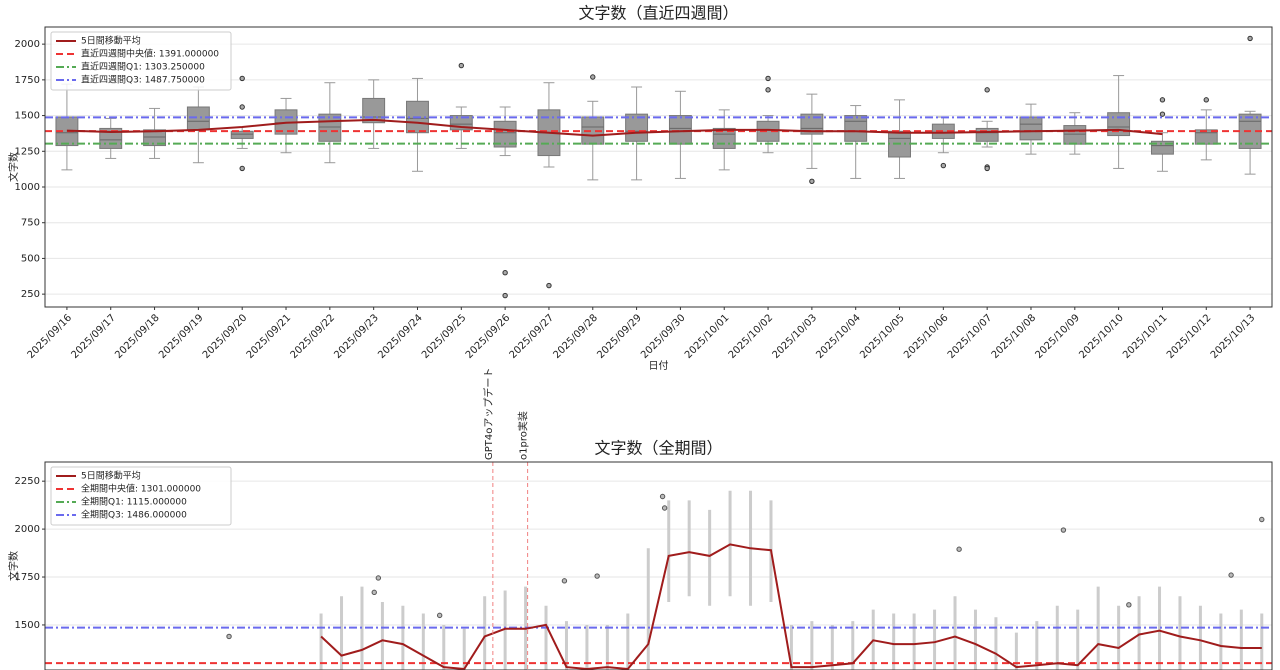 Image resolution: width=1280 pixels, height=670 pixels. I want to click on x-tick-label: 2025/09/25, so click(444, 336).